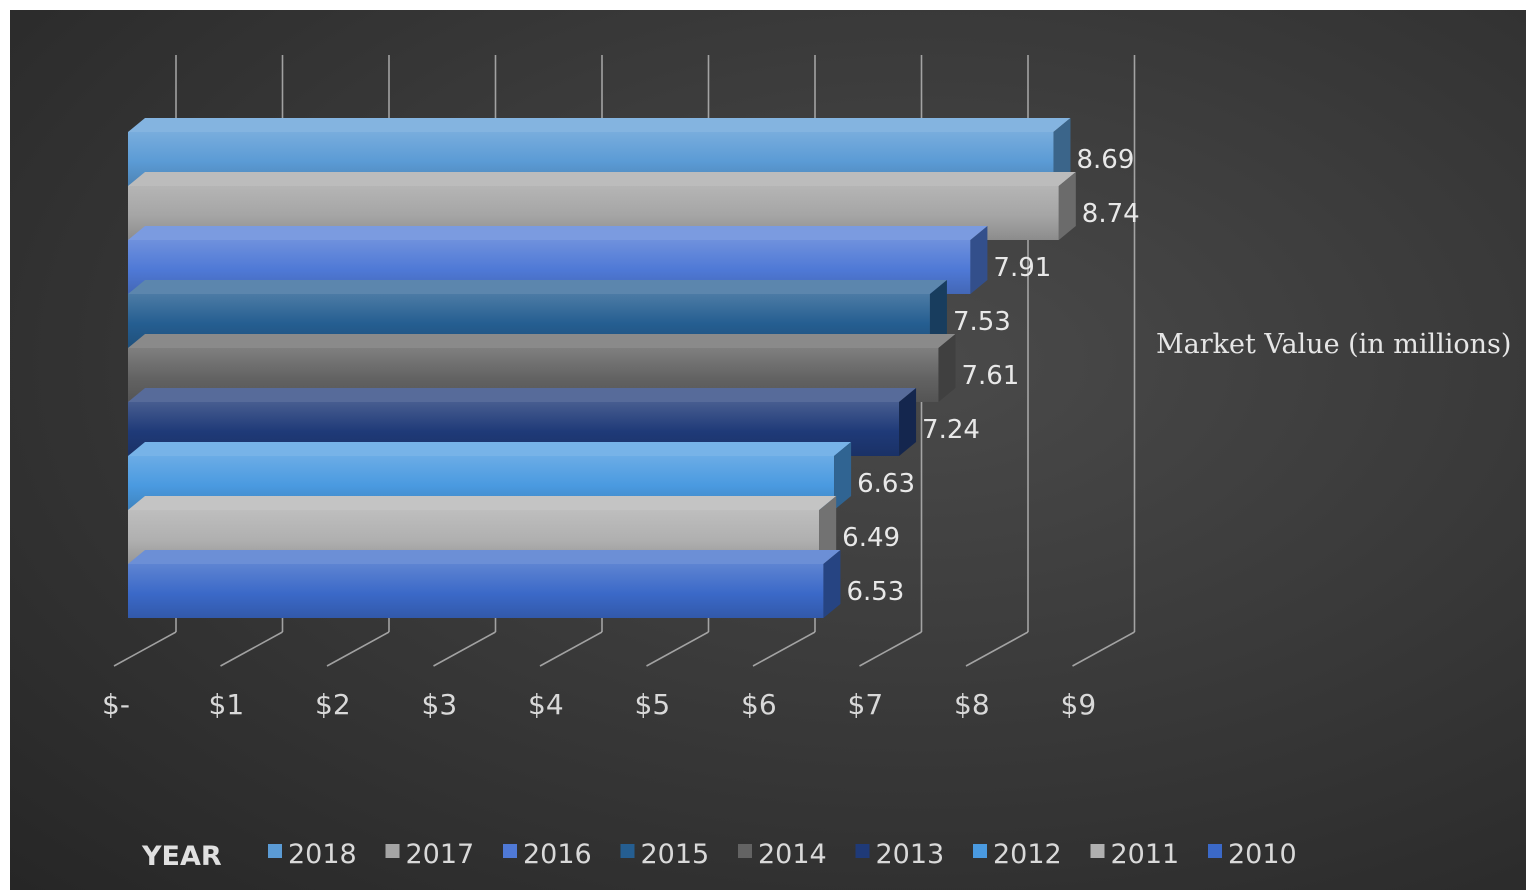  Describe the element at coordinates (599, 704) in the screenshot. I see `x-axis-ticks: $- $1 $2 $3 $4 $5 $6 $7 $8 $9` at that location.